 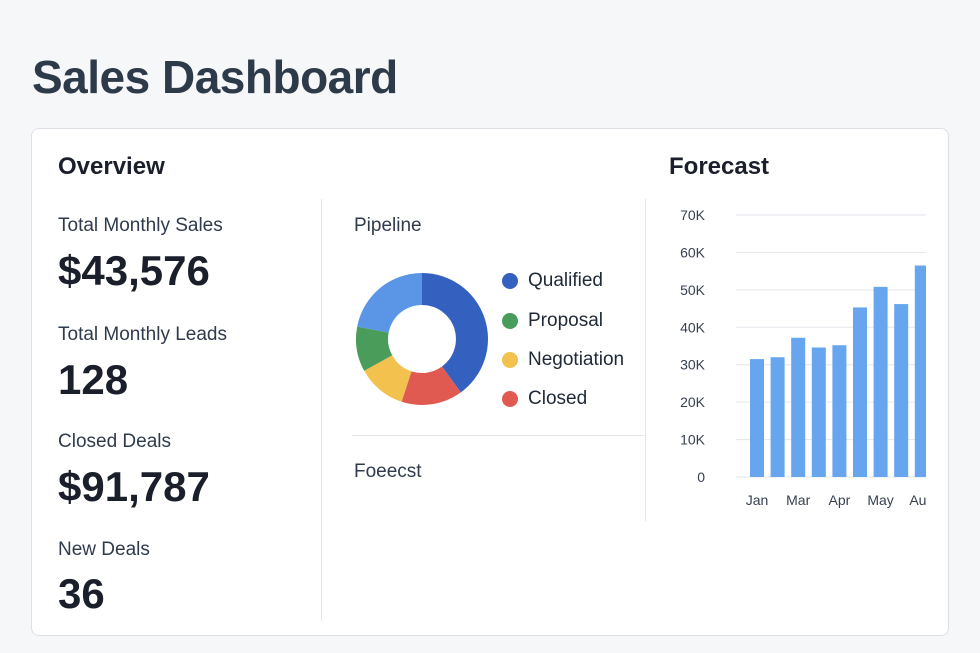 What do you see at coordinates (388, 225) in the screenshot?
I see `pipeline-title: Pipeline` at bounding box center [388, 225].